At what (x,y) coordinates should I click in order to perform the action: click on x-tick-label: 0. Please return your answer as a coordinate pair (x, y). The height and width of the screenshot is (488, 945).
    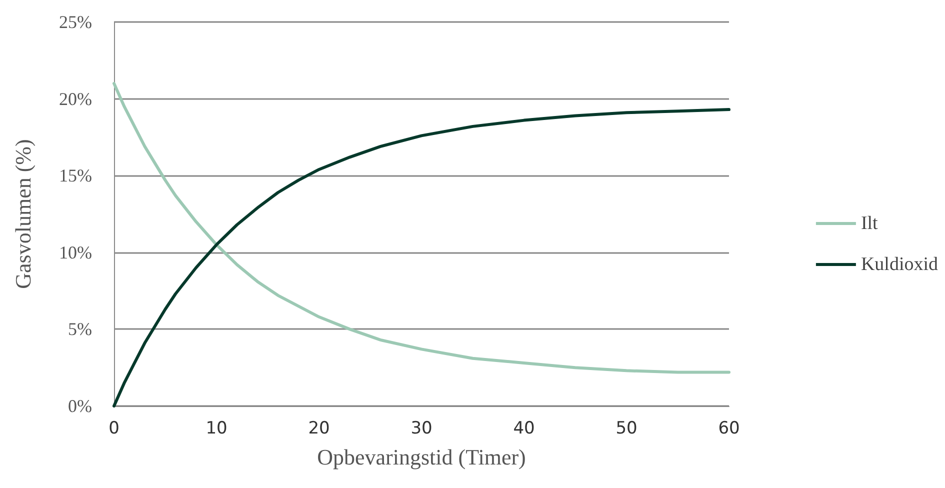
    Looking at the image, I should click on (114, 428).